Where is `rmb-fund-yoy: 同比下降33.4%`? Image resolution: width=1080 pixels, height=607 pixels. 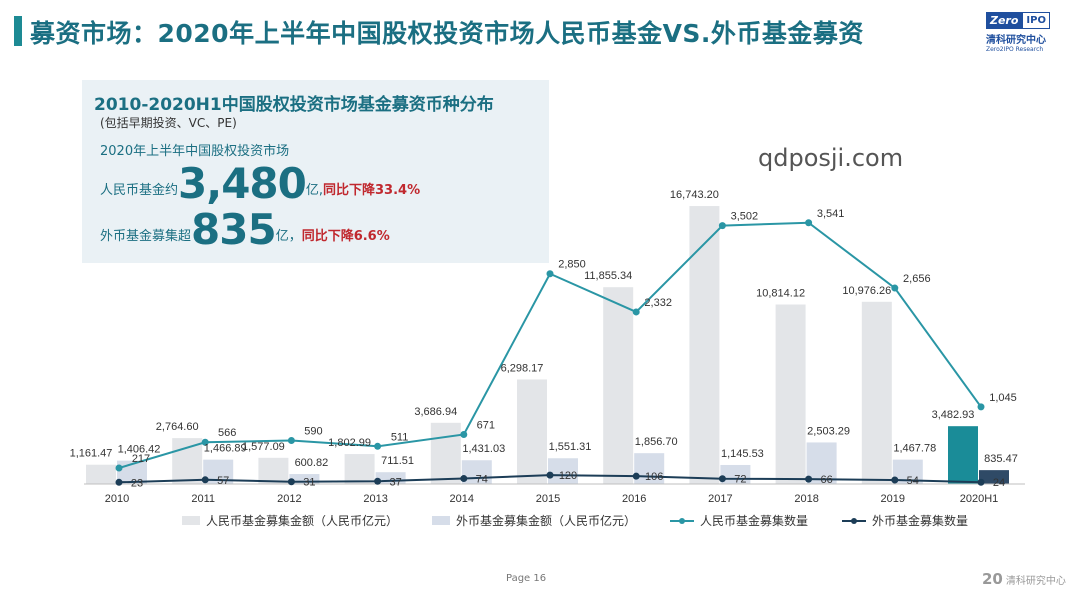
rmb-fund-yoy: 同比下降33.4% is located at coordinates (372, 190).